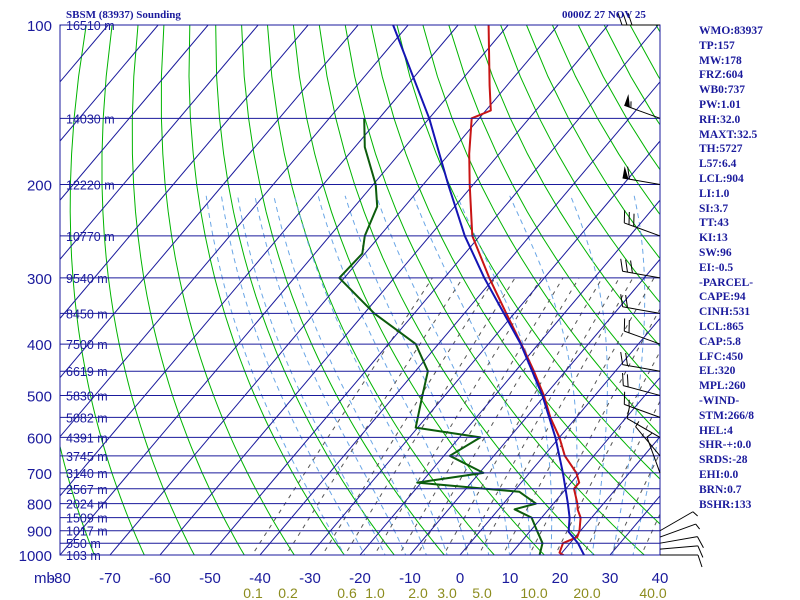 This screenshot has width=800, height=600. What do you see at coordinates (39, 345) in the screenshot?
I see `pressure-tick-label: 400` at bounding box center [39, 345].